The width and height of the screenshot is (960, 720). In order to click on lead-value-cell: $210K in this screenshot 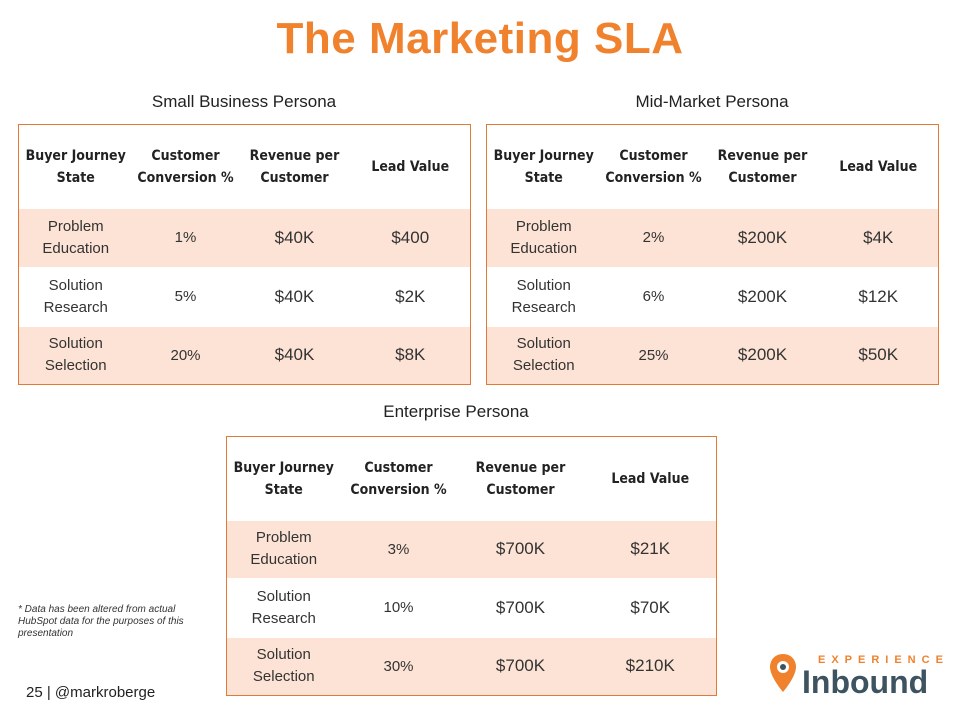, I will do `click(650, 666)`.